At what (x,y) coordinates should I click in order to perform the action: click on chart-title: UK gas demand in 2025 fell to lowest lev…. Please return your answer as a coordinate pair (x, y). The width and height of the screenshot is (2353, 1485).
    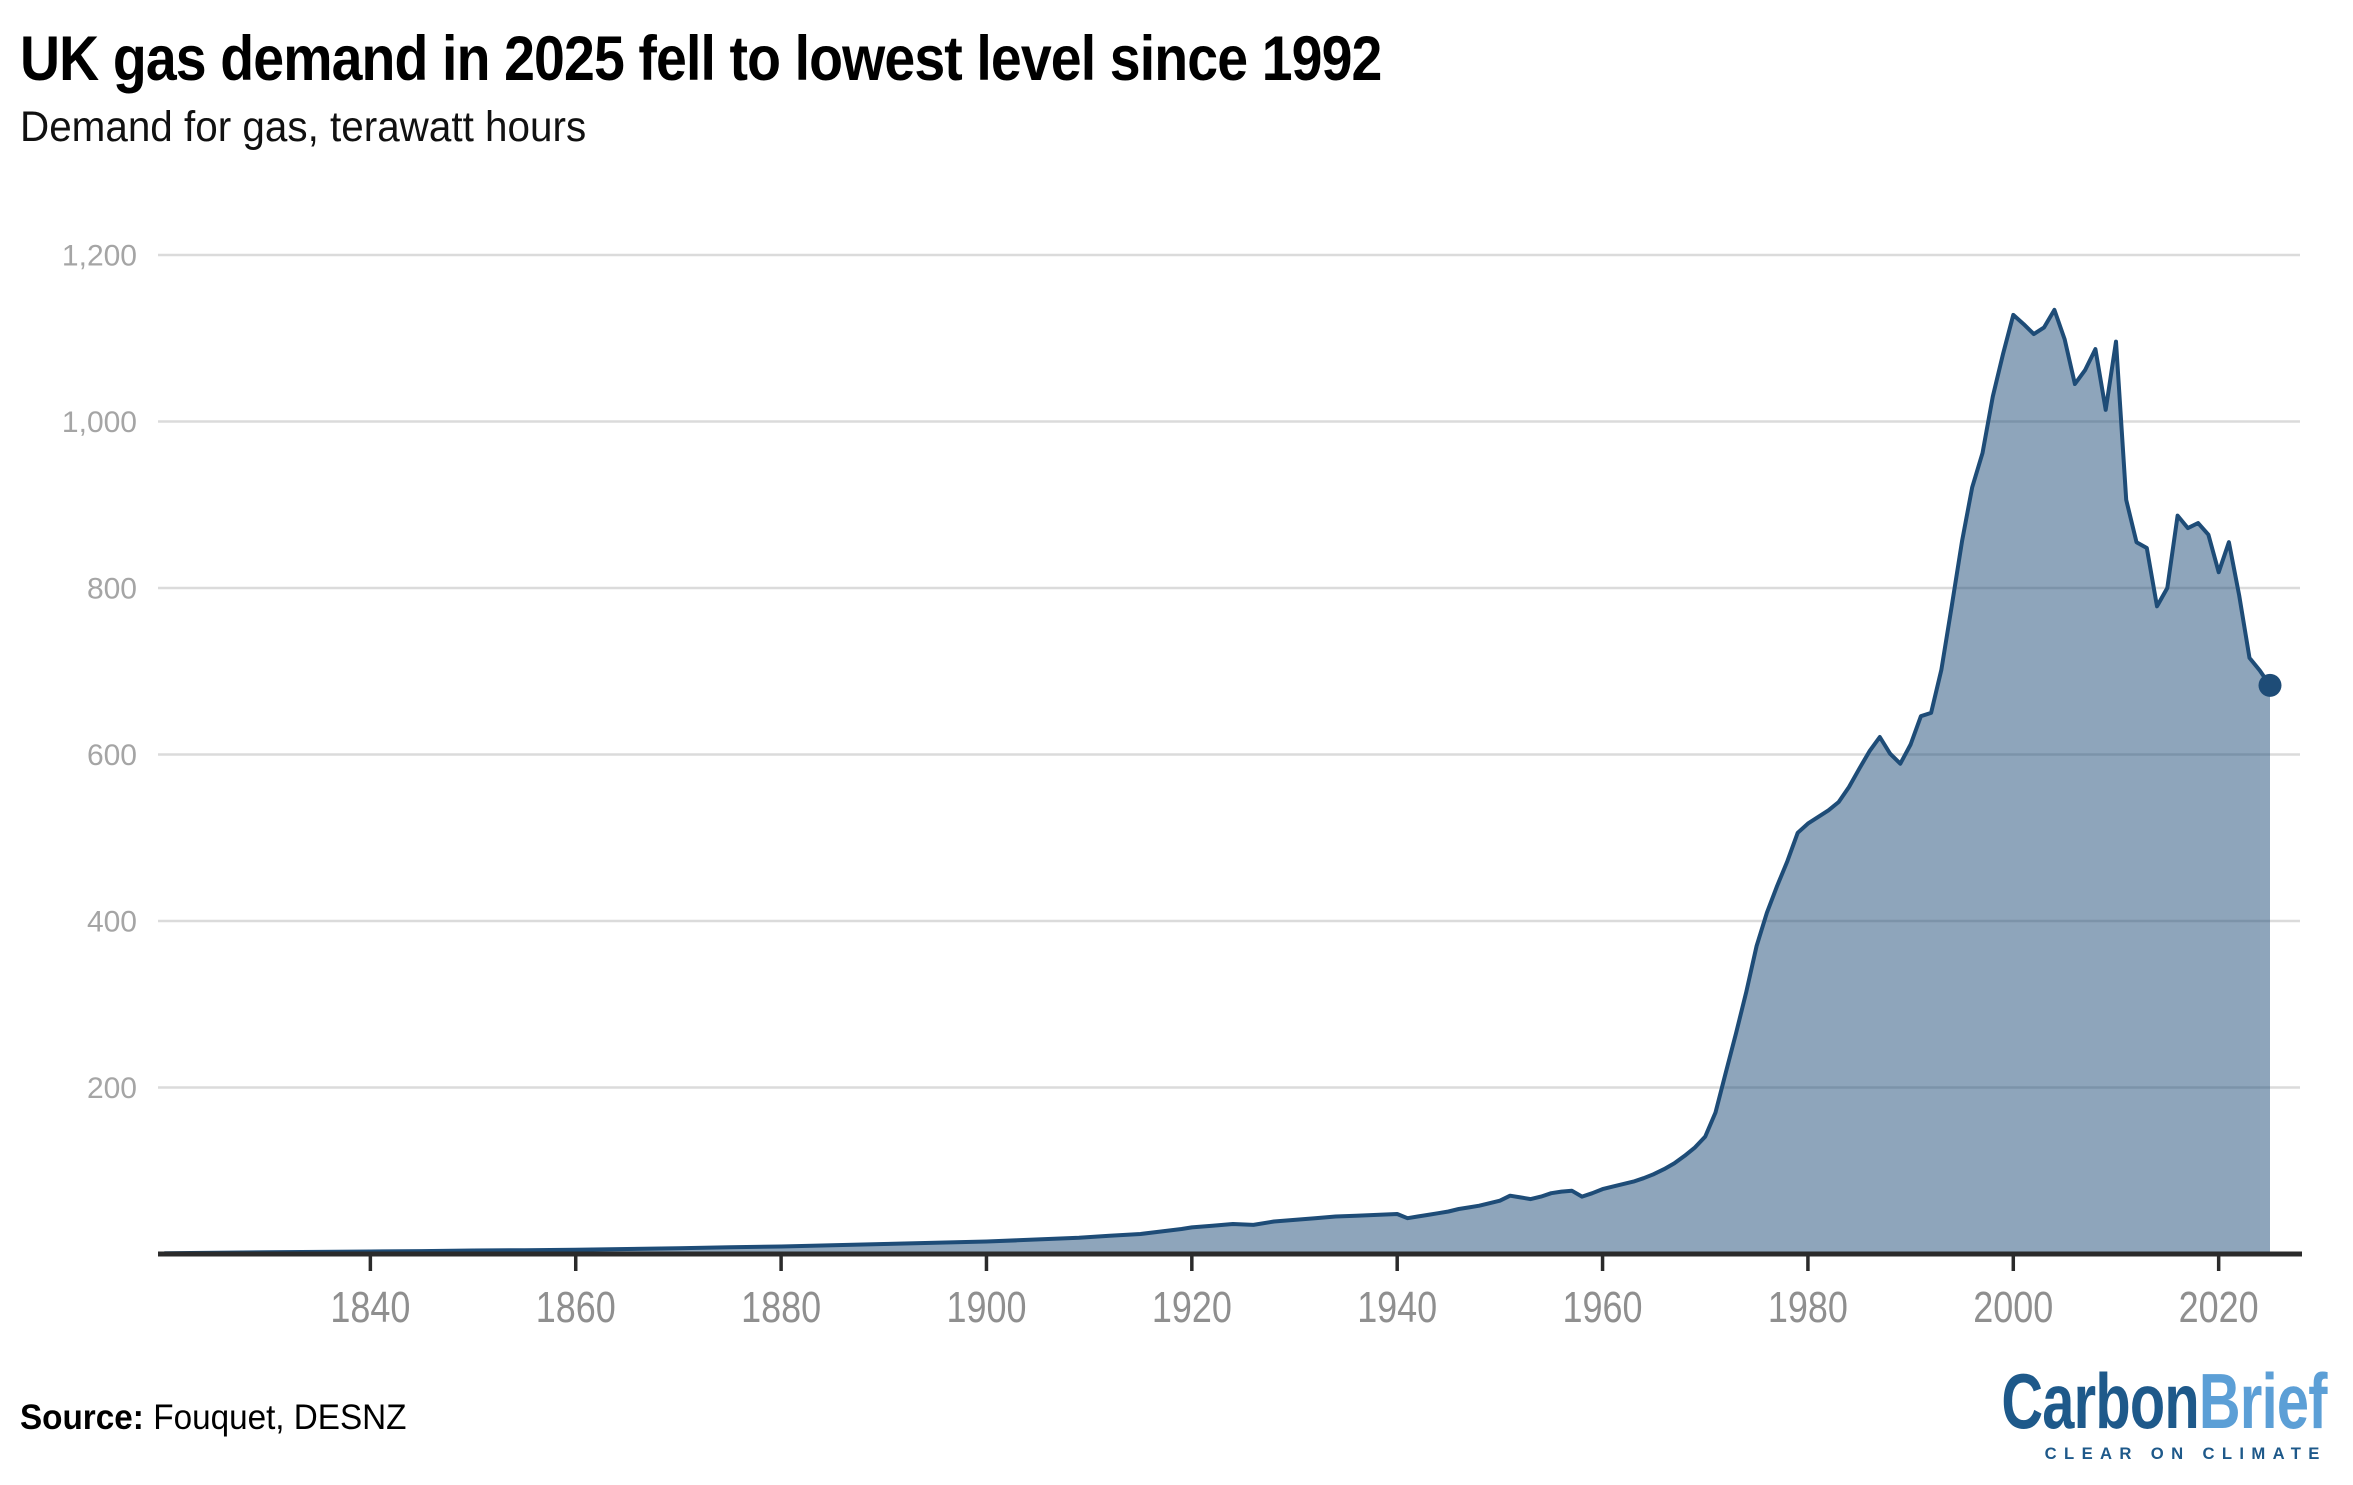
    Looking at the image, I should click on (701, 59).